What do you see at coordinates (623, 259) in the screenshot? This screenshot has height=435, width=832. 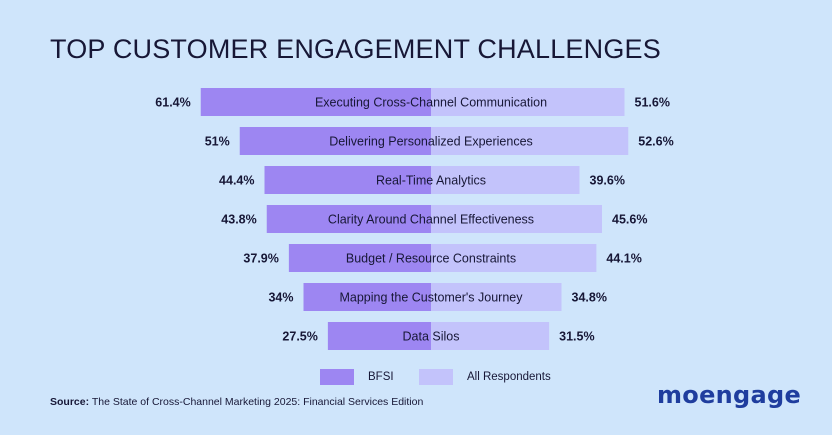 I see `value-label-all-respondents: 44.1%` at bounding box center [623, 259].